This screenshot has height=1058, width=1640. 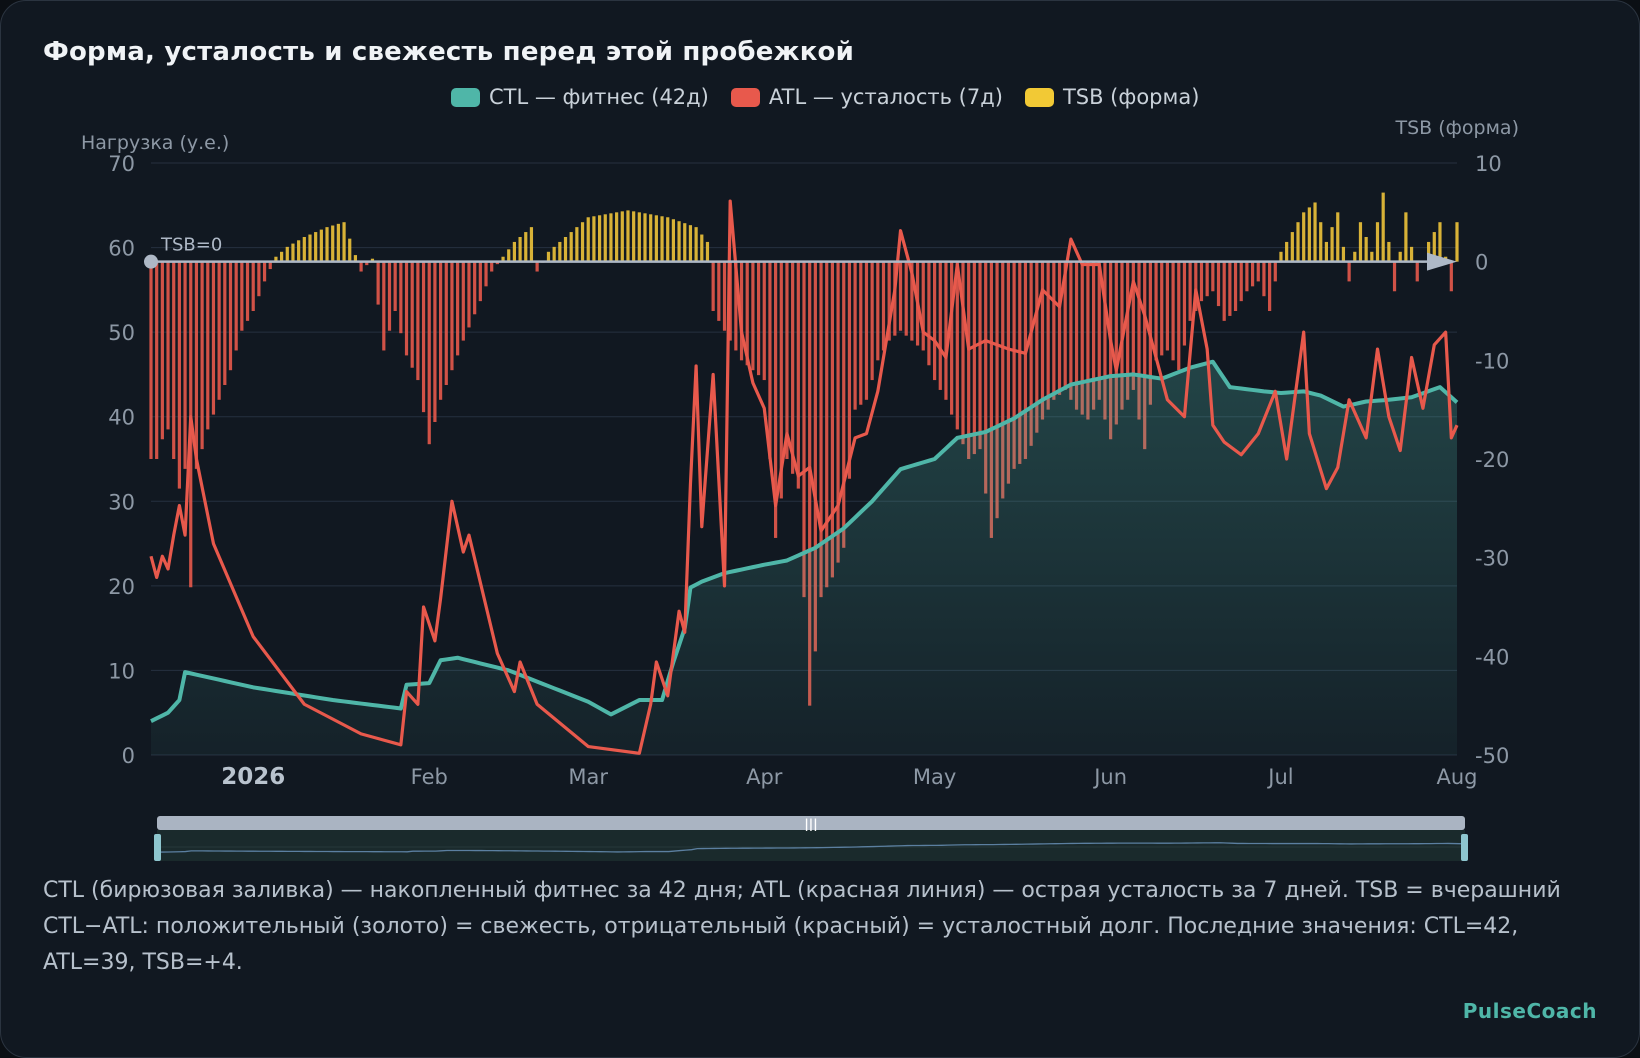 I want to click on legend-item-tsb: TSB (форма), so click(x=1112, y=97).